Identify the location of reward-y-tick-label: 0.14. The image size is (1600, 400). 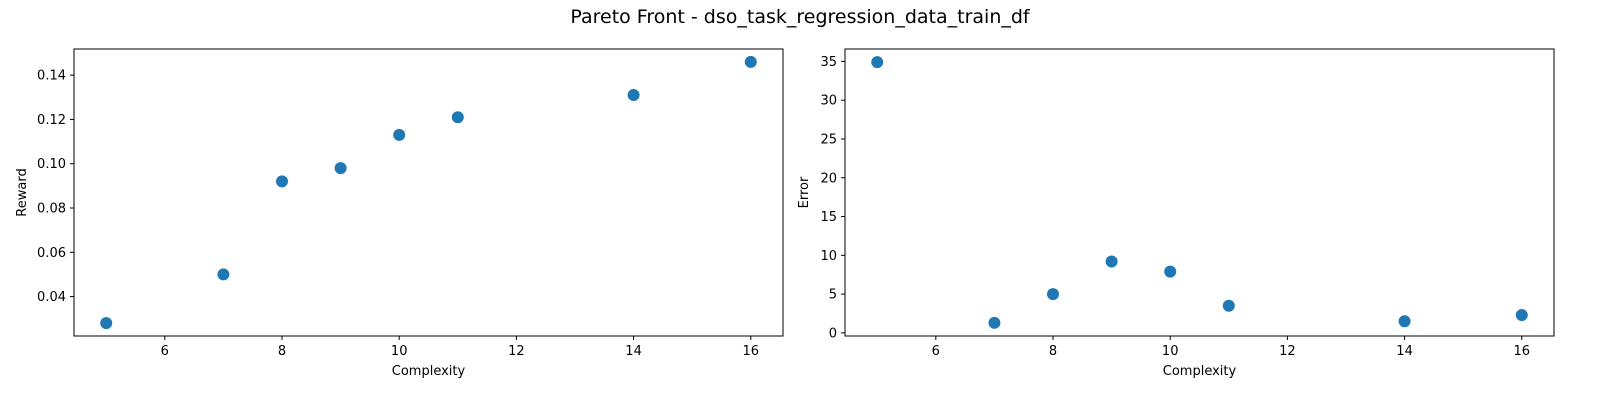
(51, 76).